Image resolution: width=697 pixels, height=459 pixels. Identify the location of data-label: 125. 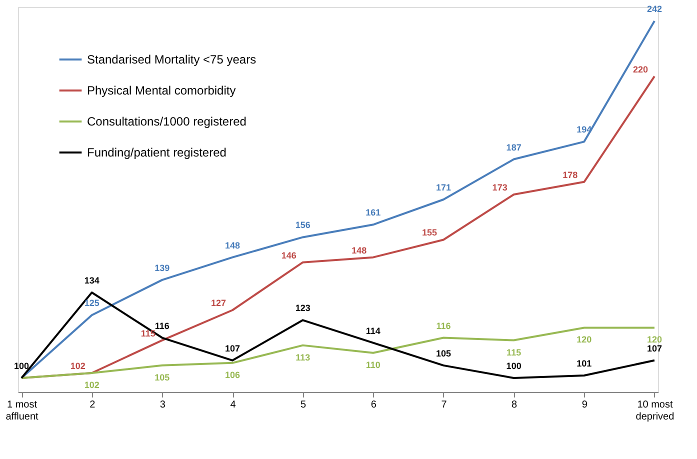
(92, 303).